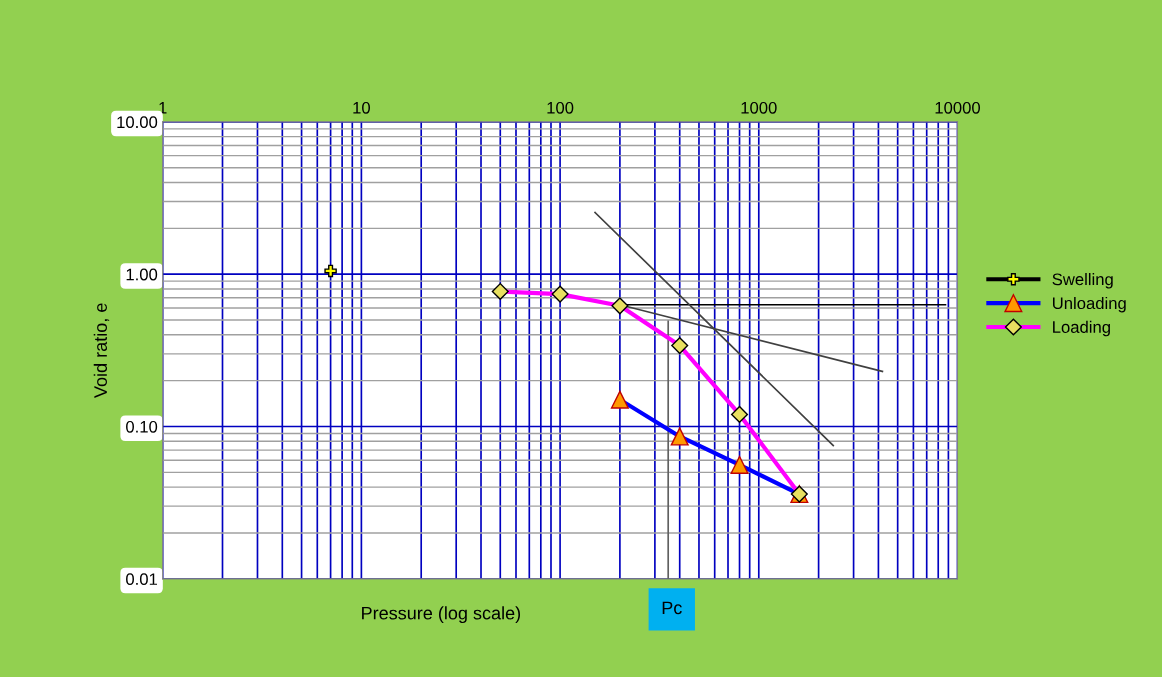  Describe the element at coordinates (361, 107) in the screenshot. I see `x-tick-label: 10` at that location.